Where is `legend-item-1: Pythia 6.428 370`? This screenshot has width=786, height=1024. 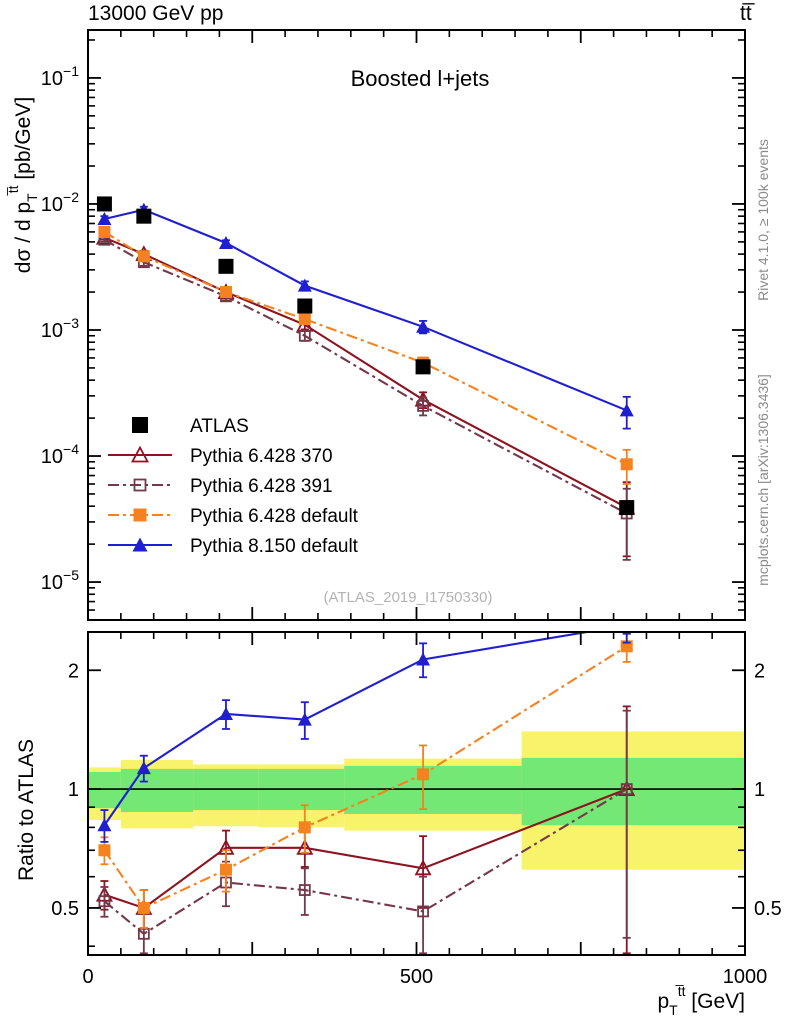 legend-item-1: Pythia 6.428 370 is located at coordinates (220, 456).